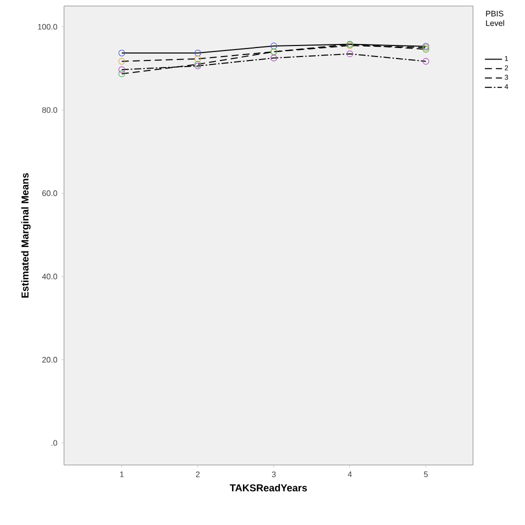 This screenshot has width=525, height=525. I want to click on legend-title: PBIS Level, so click(495, 18).